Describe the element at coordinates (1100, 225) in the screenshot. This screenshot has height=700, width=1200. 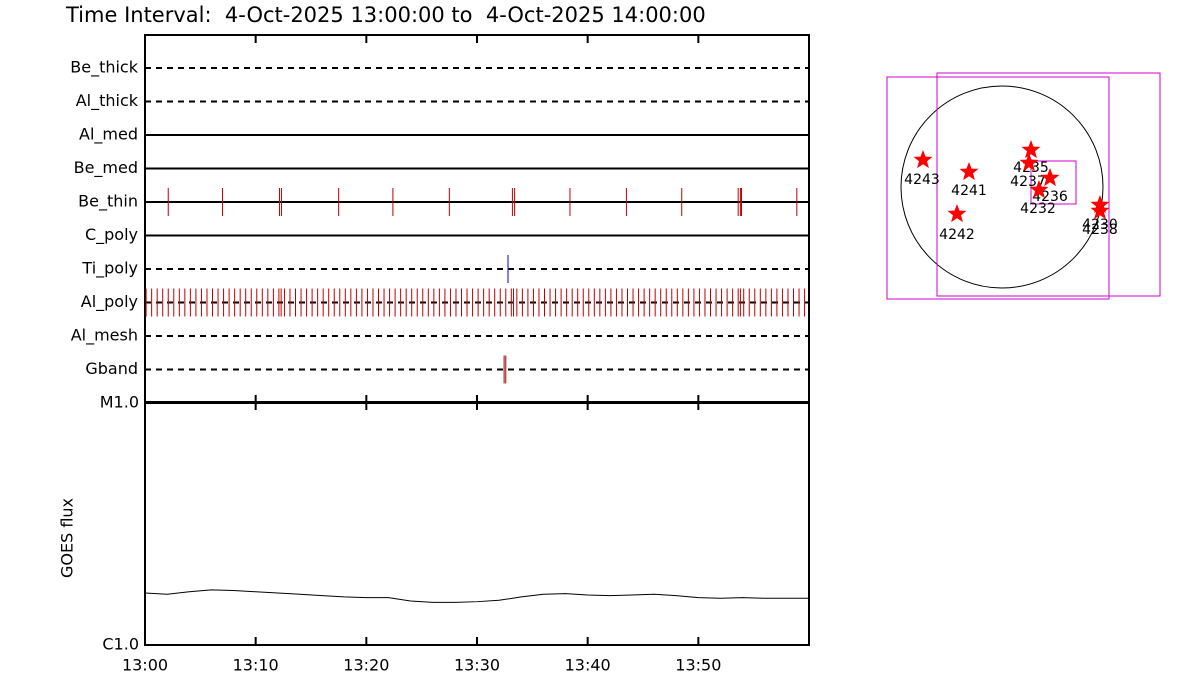
I see `region-label: 4230` at that location.